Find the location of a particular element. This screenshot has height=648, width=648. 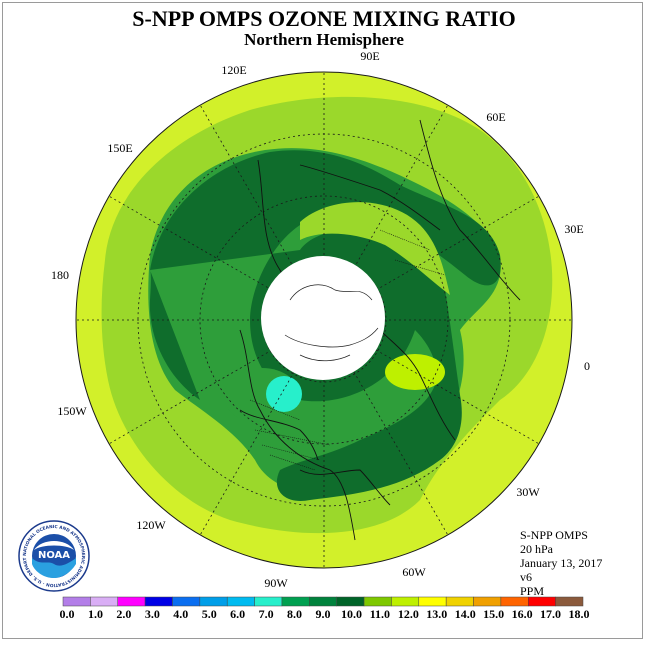

borders is located at coordinates (347, 350).